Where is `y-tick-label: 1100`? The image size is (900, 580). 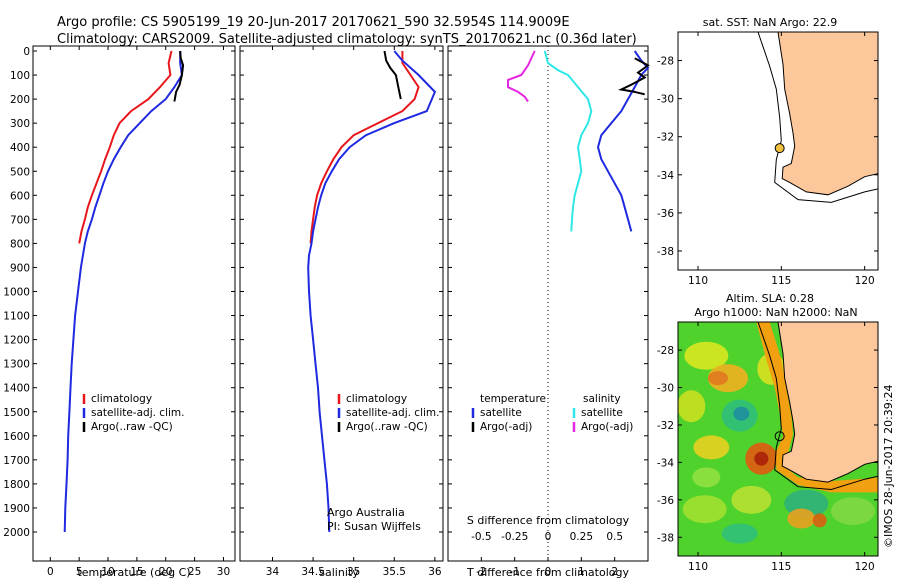
y-tick-label: 1100 is located at coordinates (16, 317).